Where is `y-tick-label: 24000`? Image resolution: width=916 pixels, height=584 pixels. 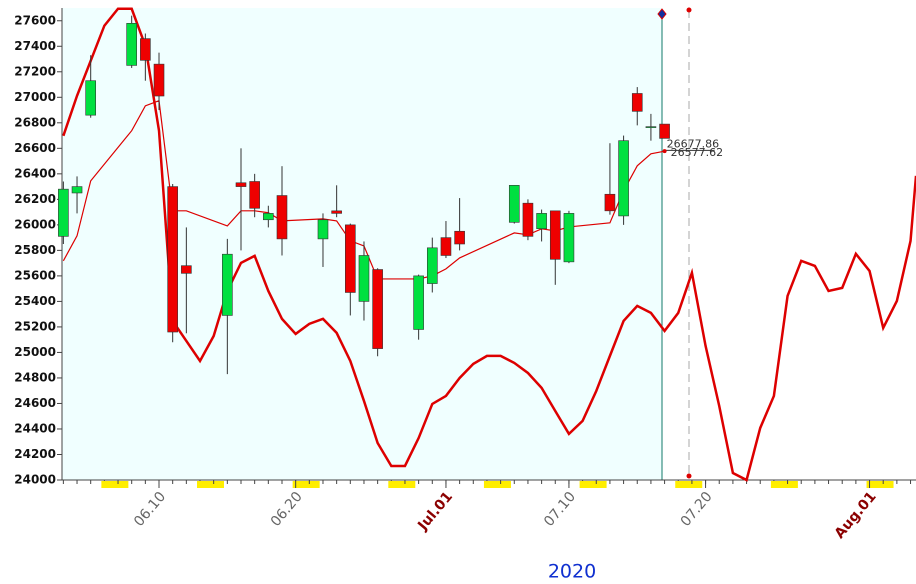
y-tick-label: 24000 is located at coordinates (35, 480).